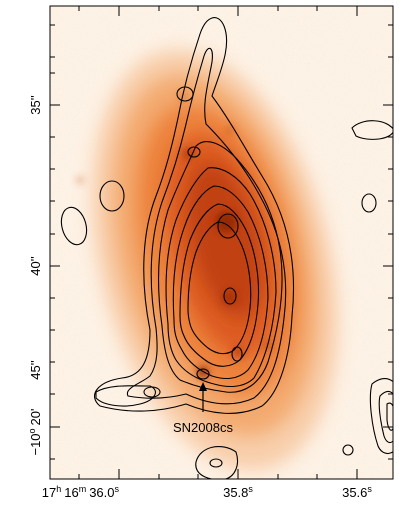 The image size is (399, 506). I want to click on y-tick-45: 45'', so click(35, 369).